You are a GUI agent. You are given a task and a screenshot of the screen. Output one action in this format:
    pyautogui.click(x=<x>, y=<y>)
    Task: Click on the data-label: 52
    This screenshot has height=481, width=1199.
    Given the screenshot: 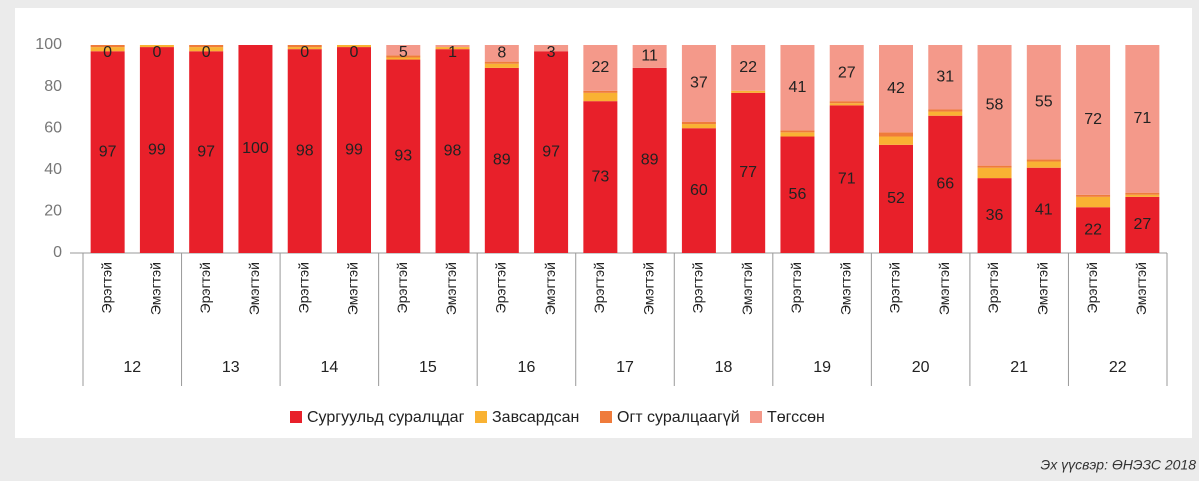 What is the action you would take?
    pyautogui.click(x=896, y=198)
    